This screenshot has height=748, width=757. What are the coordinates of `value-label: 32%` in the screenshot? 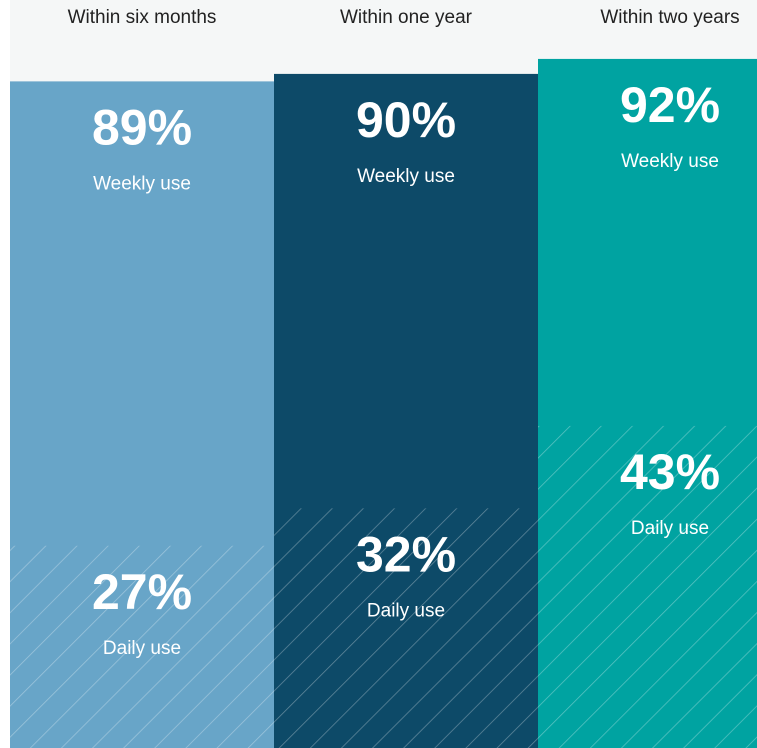 It's located at (406, 555).